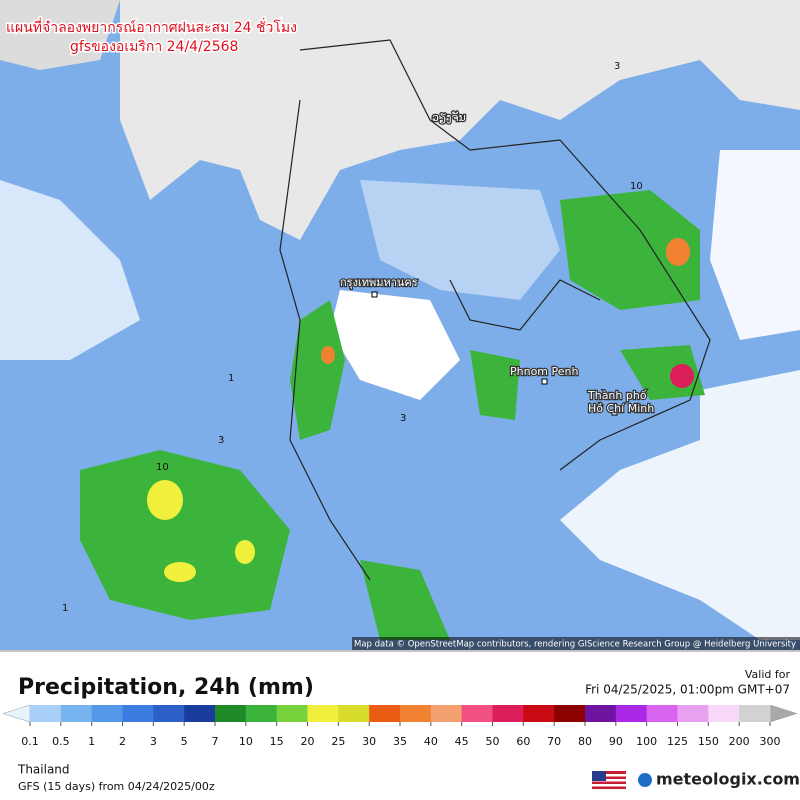 This screenshot has height=800, width=800. What do you see at coordinates (369, 741) in the screenshot?
I see `scale-label: 30` at bounding box center [369, 741].